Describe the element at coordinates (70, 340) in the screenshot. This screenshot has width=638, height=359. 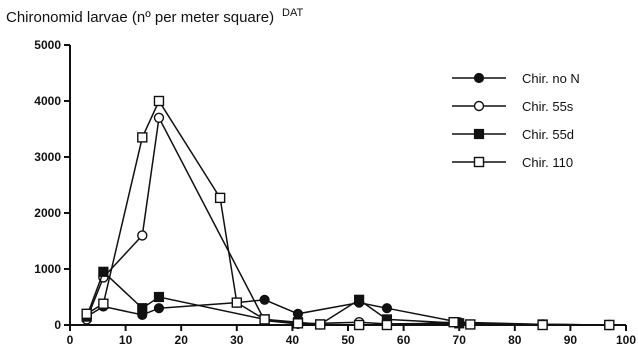
I see `x-tick-label: 0` at that location.